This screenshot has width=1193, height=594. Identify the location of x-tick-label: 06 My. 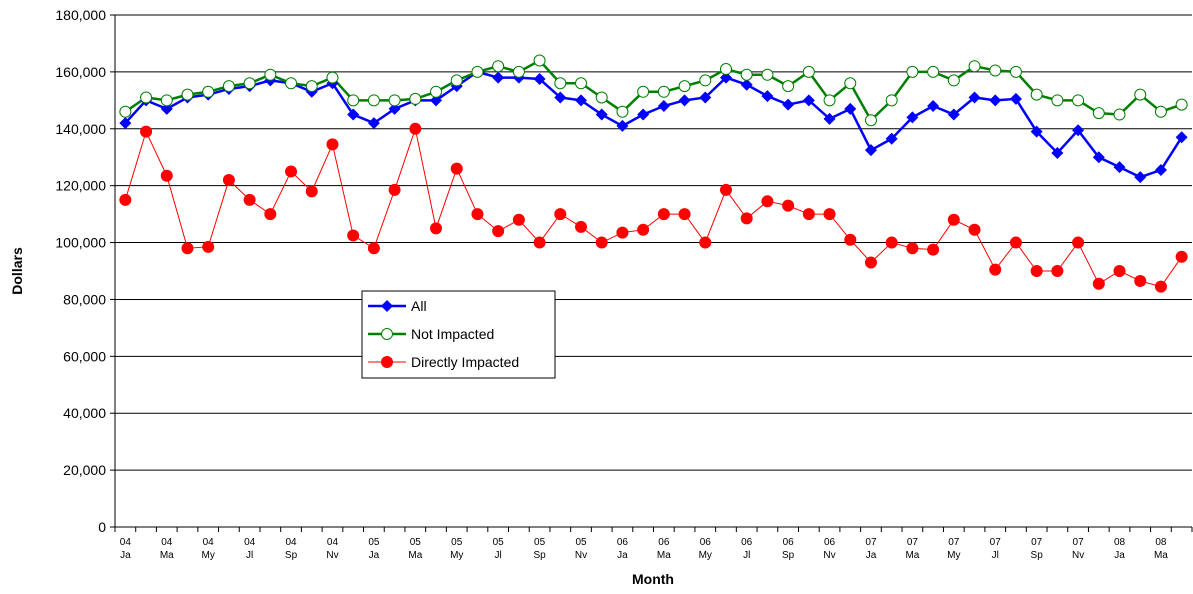
(705, 549).